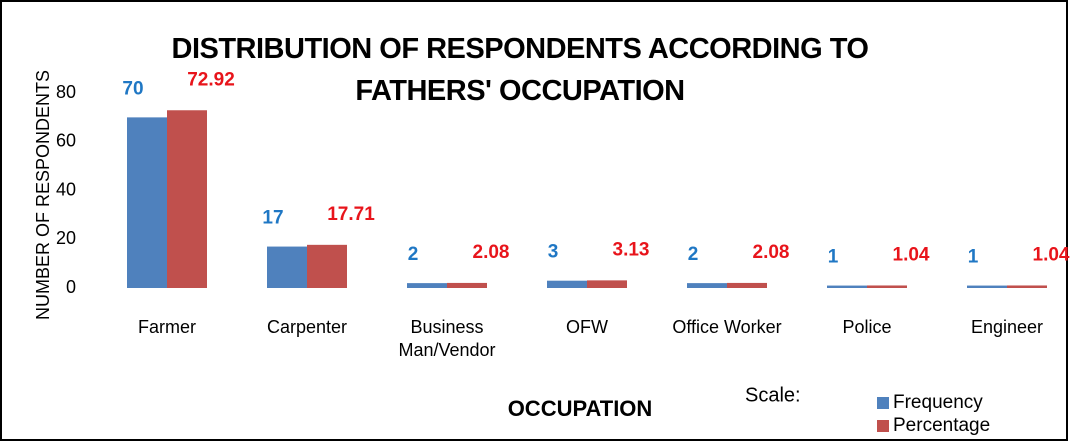  What do you see at coordinates (941, 425) in the screenshot?
I see `legend-label: Percentage` at bounding box center [941, 425].